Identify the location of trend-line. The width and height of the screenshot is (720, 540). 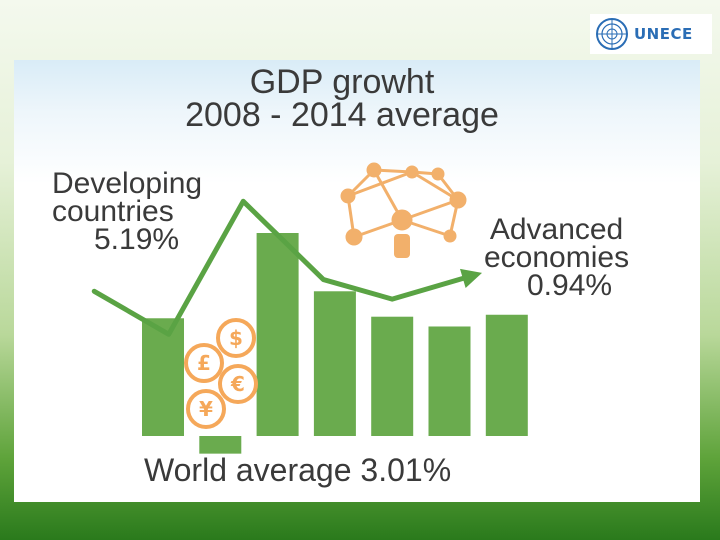
(283, 267).